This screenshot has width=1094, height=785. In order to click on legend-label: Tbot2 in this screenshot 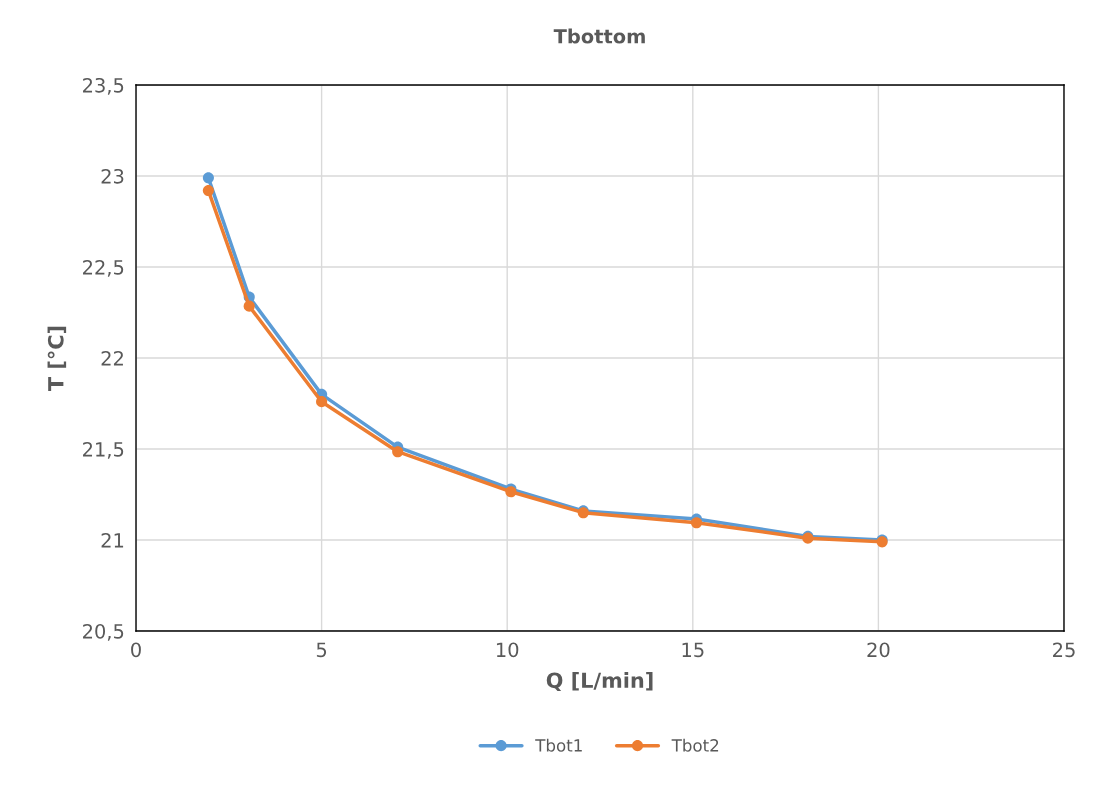, I will do `click(695, 745)`.